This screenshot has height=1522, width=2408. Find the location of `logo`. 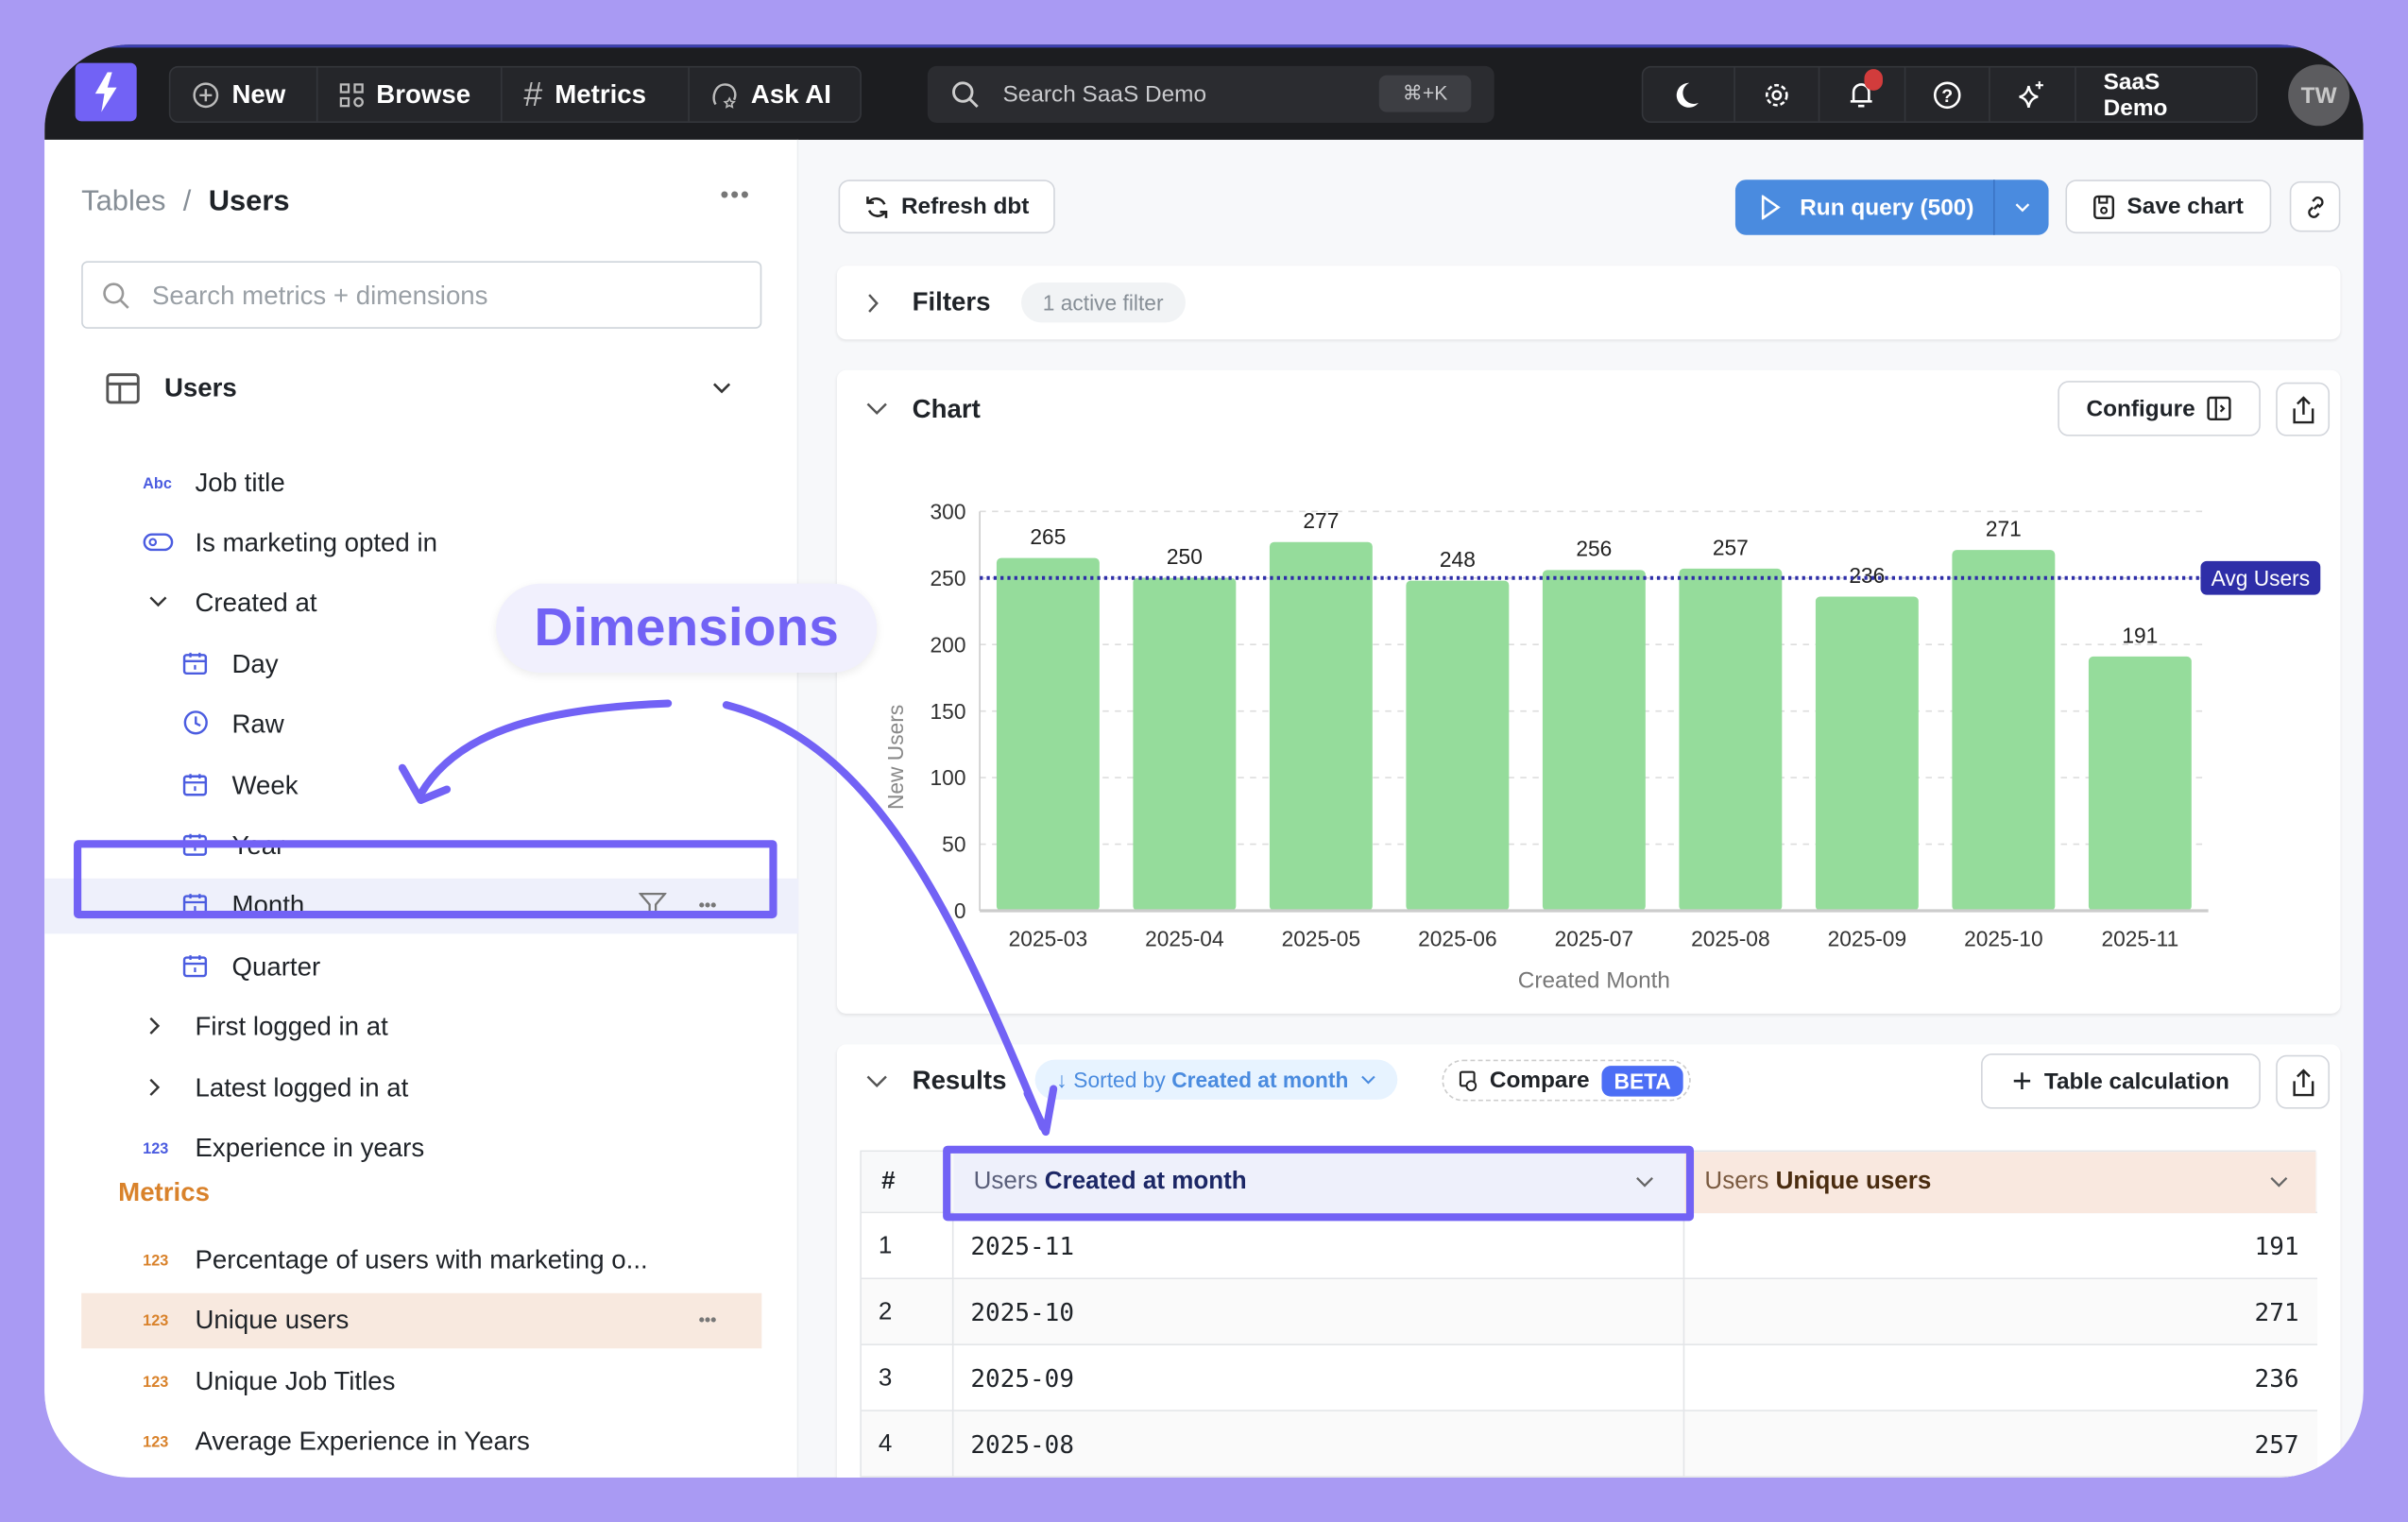

logo is located at coordinates (106, 92).